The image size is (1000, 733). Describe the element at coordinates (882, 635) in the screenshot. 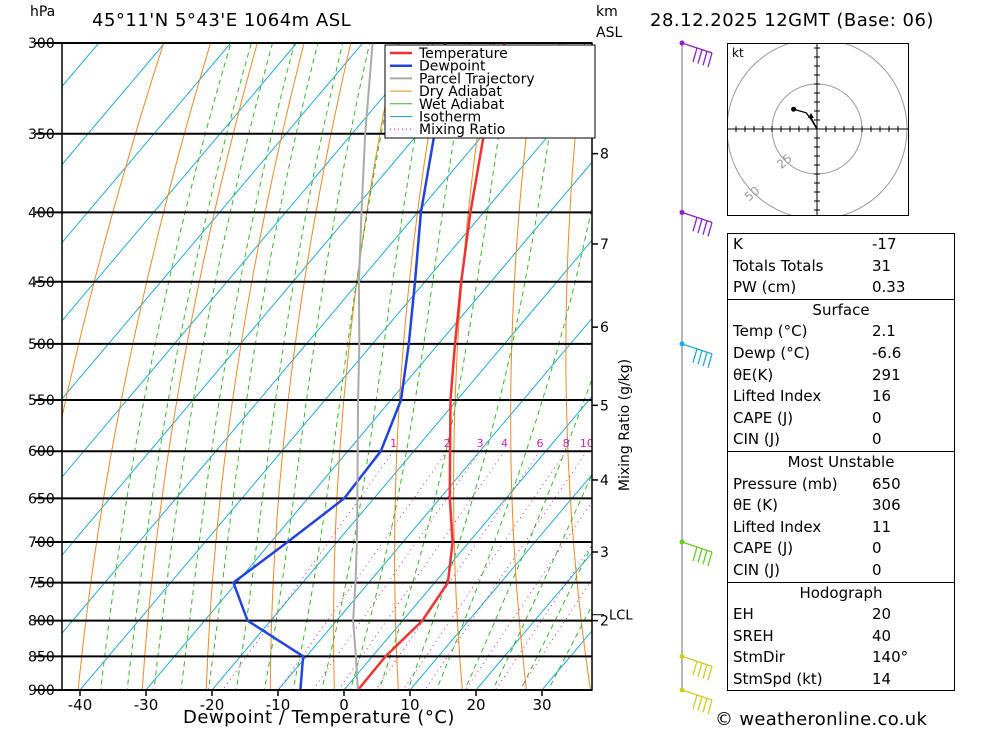

I see `index-value: 40` at that location.